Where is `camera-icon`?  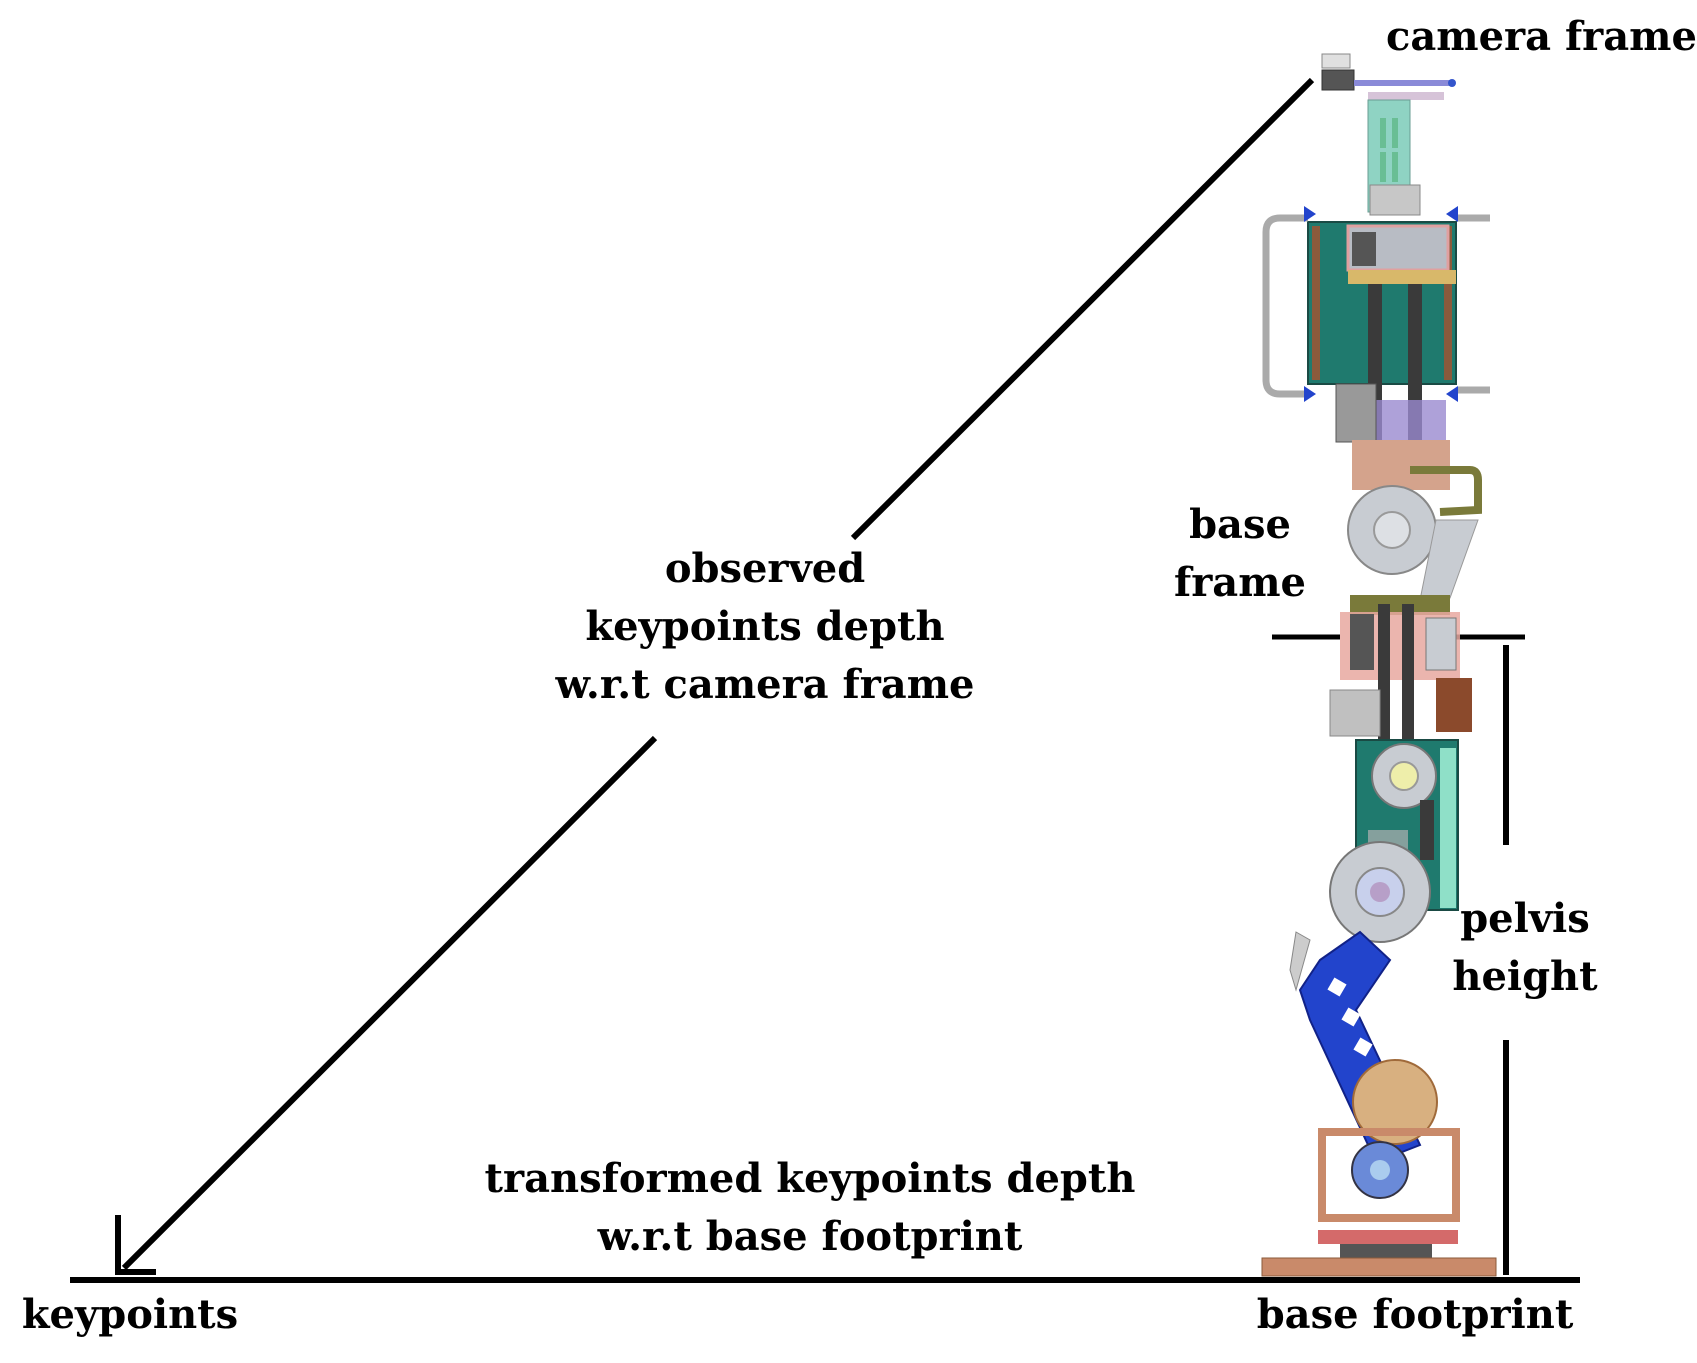
camera-icon is located at coordinates (1388, 76).